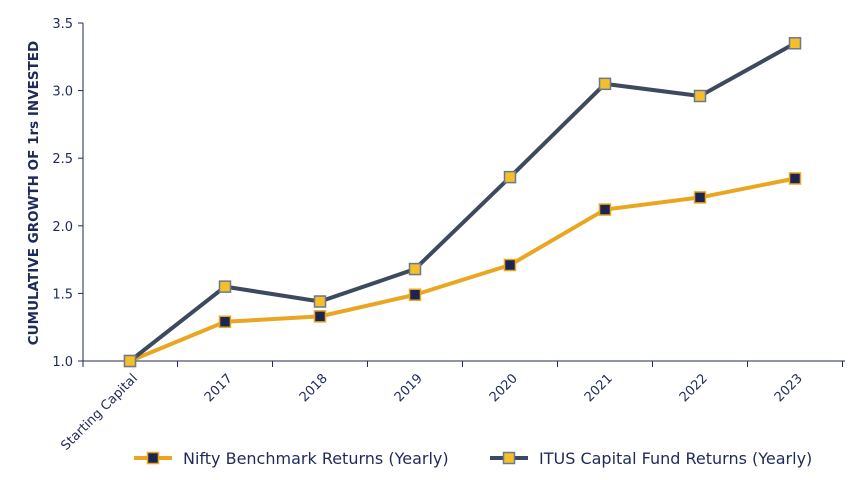 Image resolution: width=866 pixels, height=480 pixels. I want to click on x-tick-label: 2017, so click(219, 388).